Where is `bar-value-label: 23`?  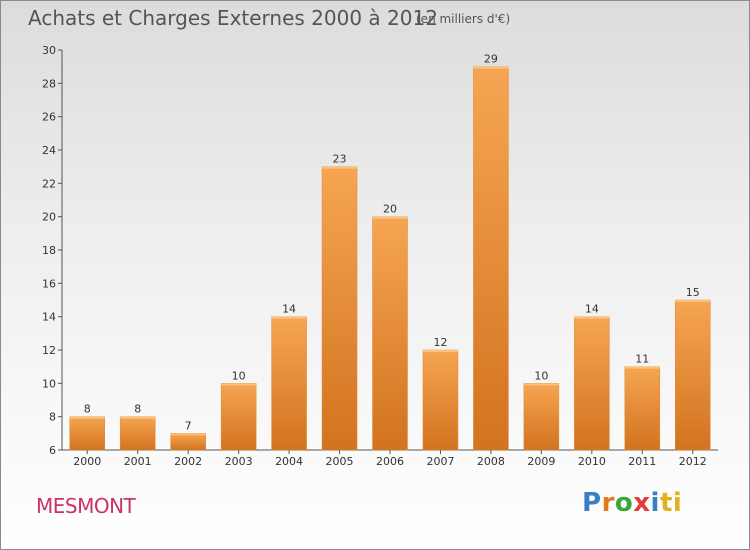 bar-value-label: 23 is located at coordinates (340, 159).